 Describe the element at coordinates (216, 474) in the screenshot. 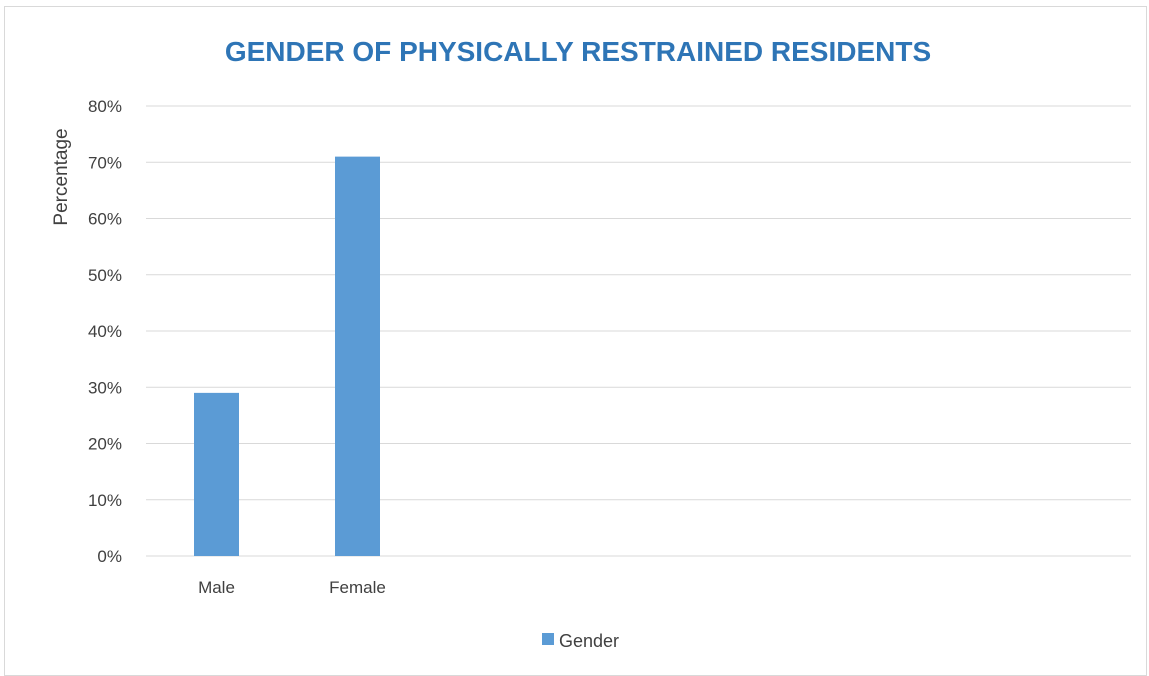

I see `bar-male` at that location.